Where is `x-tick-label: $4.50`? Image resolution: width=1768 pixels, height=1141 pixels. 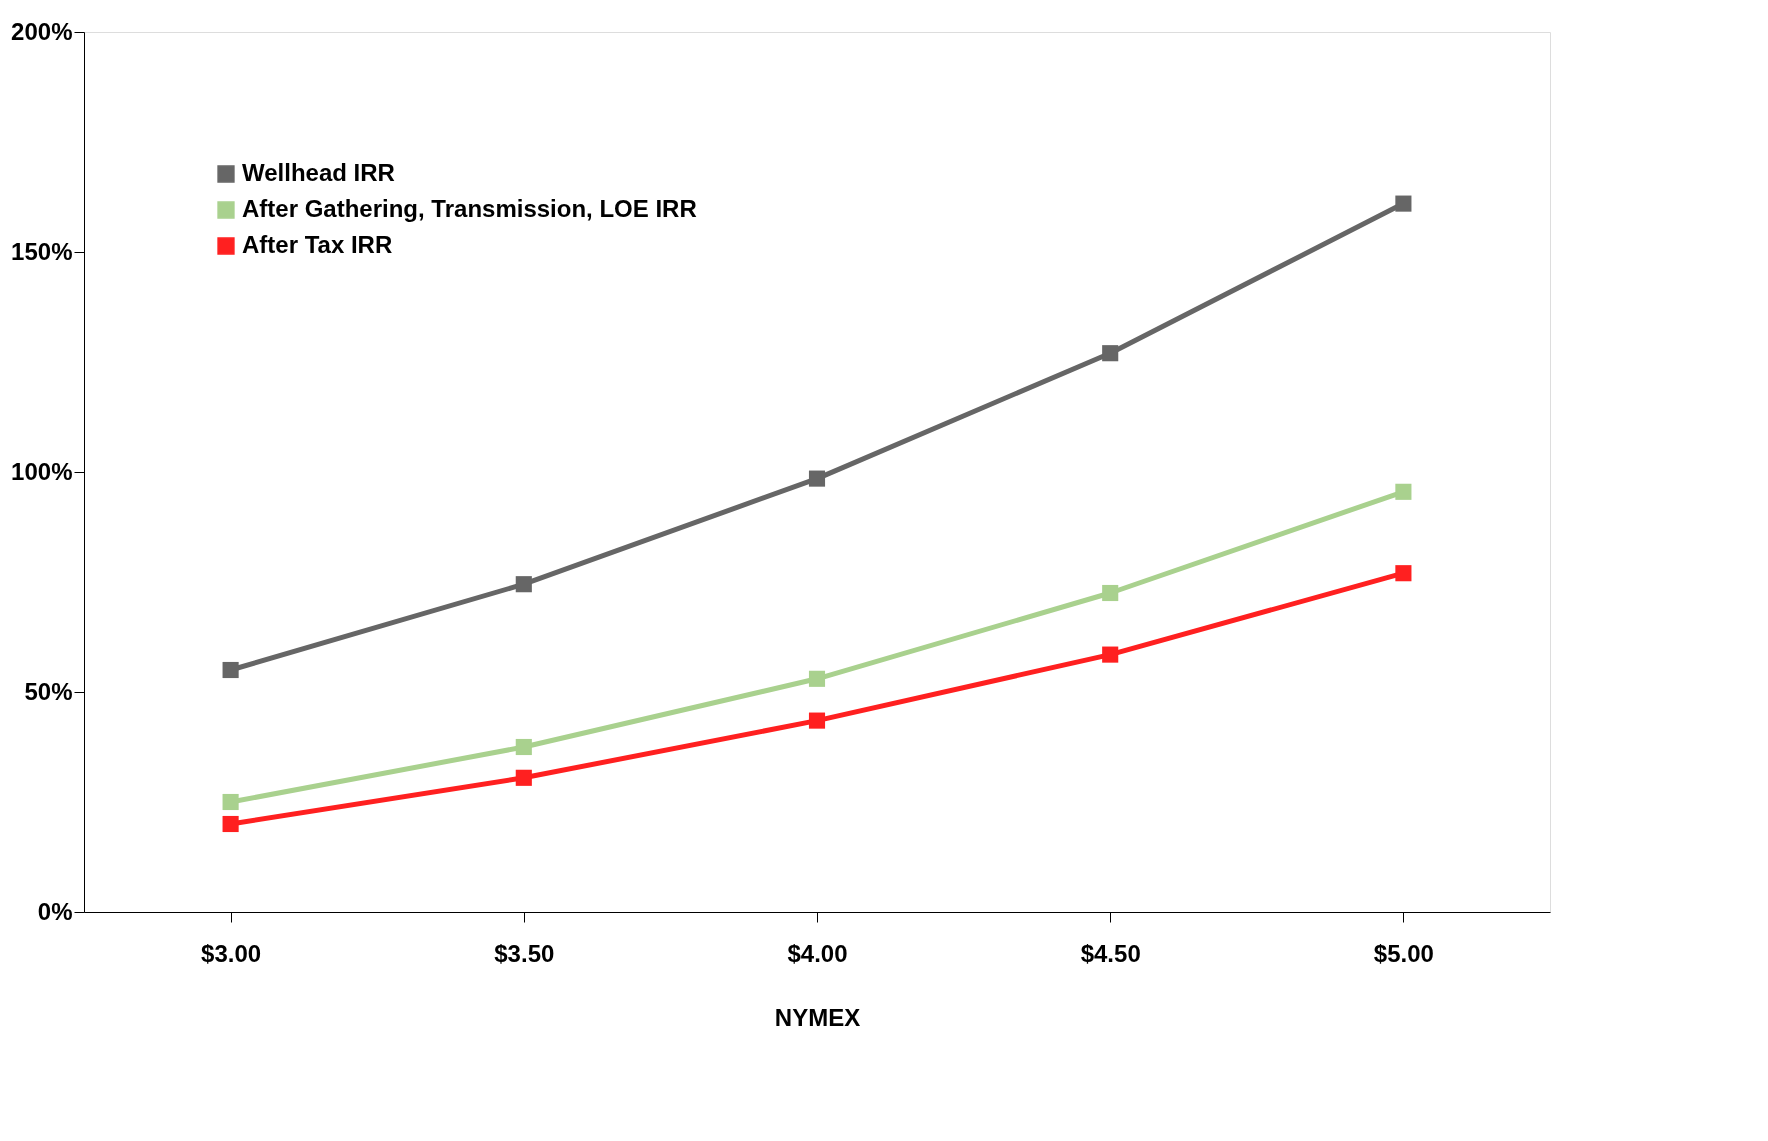 x-tick-label: $4.50 is located at coordinates (1110, 953).